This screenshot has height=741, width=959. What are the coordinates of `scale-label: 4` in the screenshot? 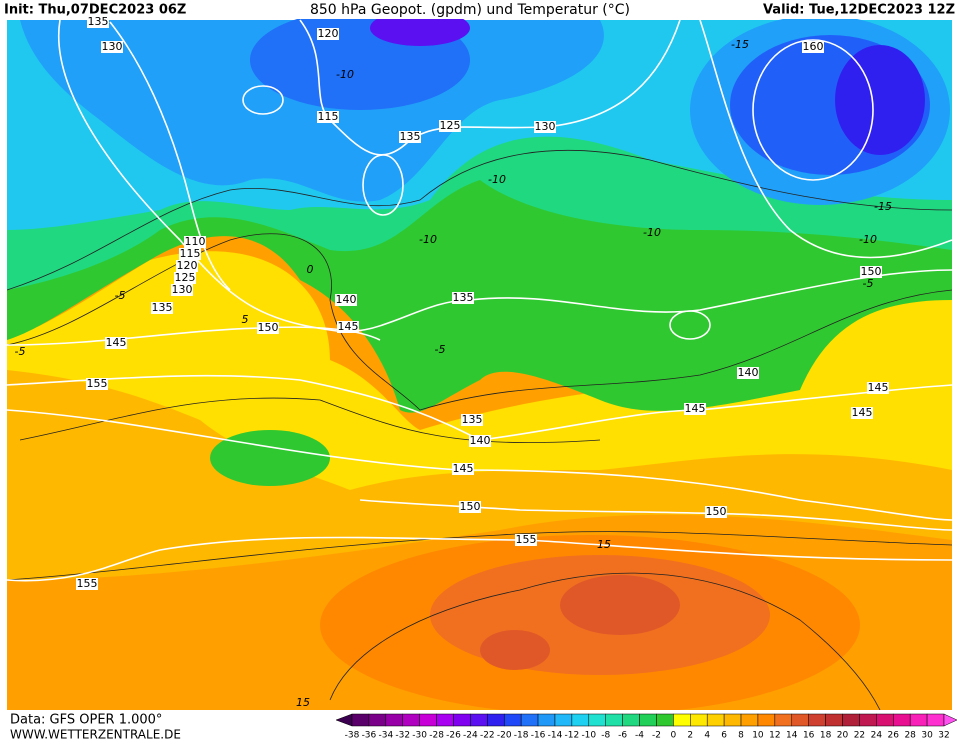 It's located at (707, 736).